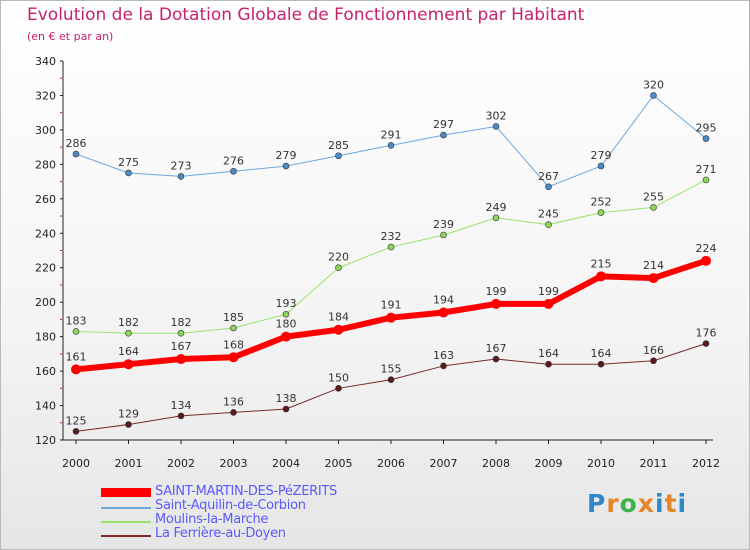 The image size is (750, 550). What do you see at coordinates (128, 413) in the screenshot?
I see `data-label: 129` at bounding box center [128, 413].